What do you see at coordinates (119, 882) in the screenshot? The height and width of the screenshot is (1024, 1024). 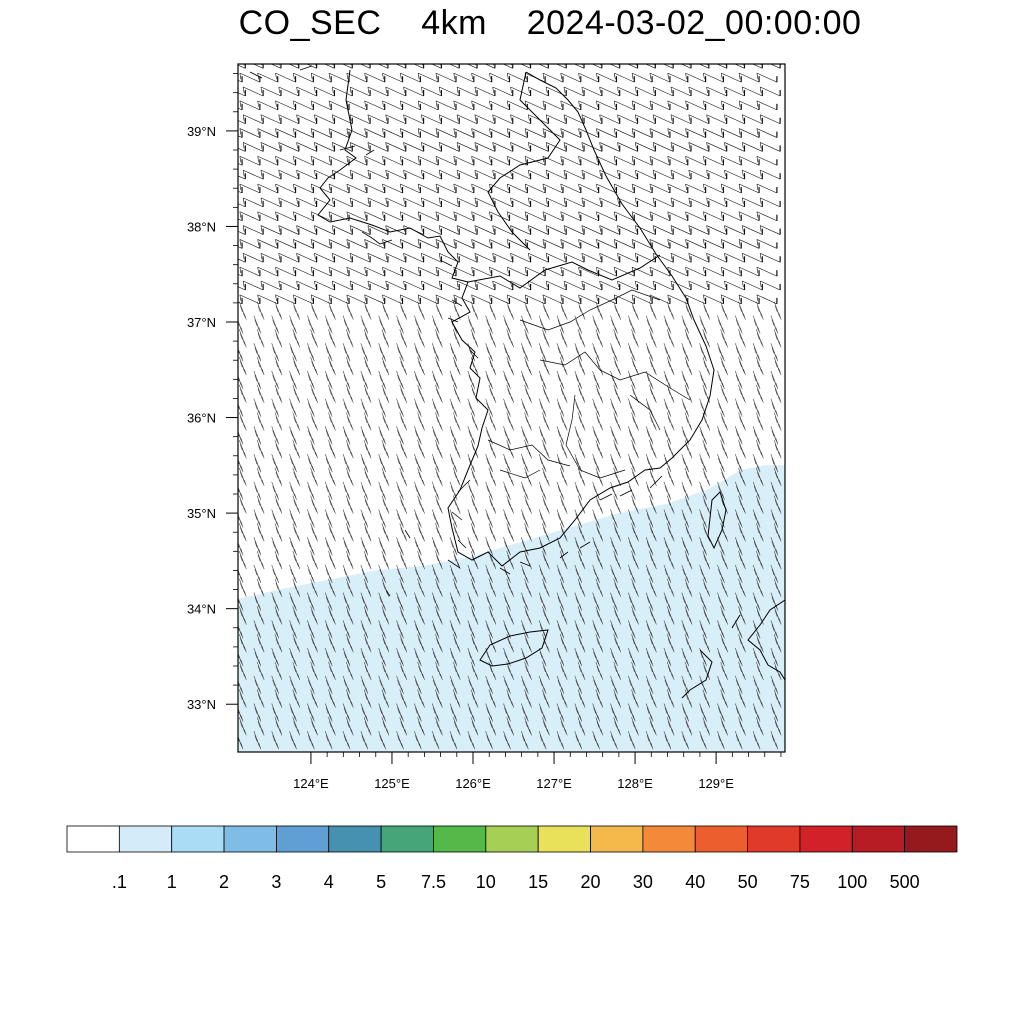 I see `colorbar-label: .1` at bounding box center [119, 882].